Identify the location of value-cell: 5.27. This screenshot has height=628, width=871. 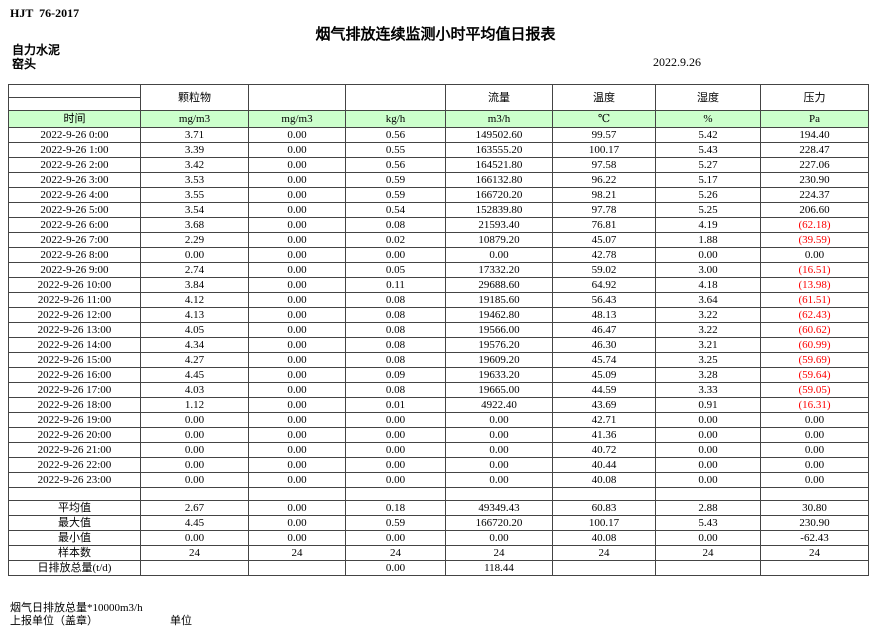
(708, 165).